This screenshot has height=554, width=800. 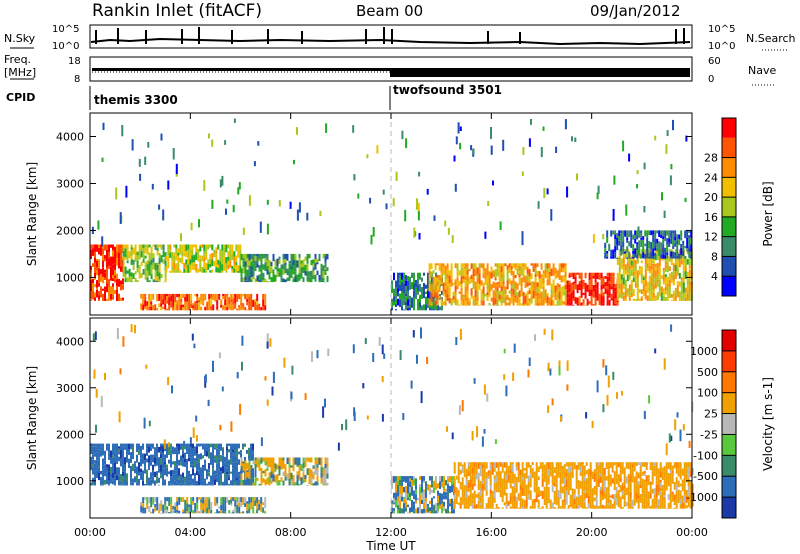 What do you see at coordinates (20, 38) in the screenshot?
I see `nsky-label: N.Sky` at bounding box center [20, 38].